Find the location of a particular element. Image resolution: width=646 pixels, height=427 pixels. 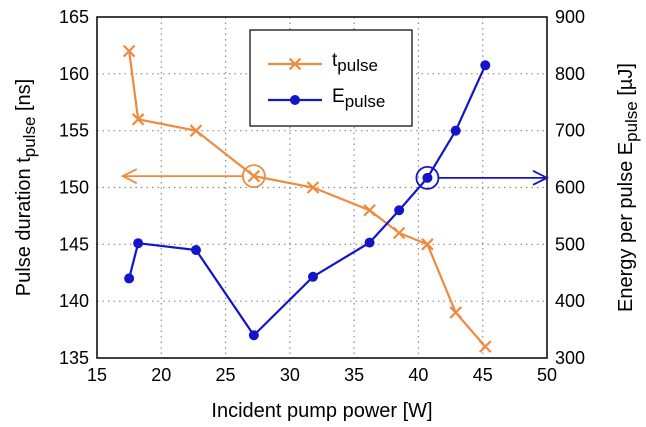

y-left-tick-label: 150 is located at coordinates (74, 188).